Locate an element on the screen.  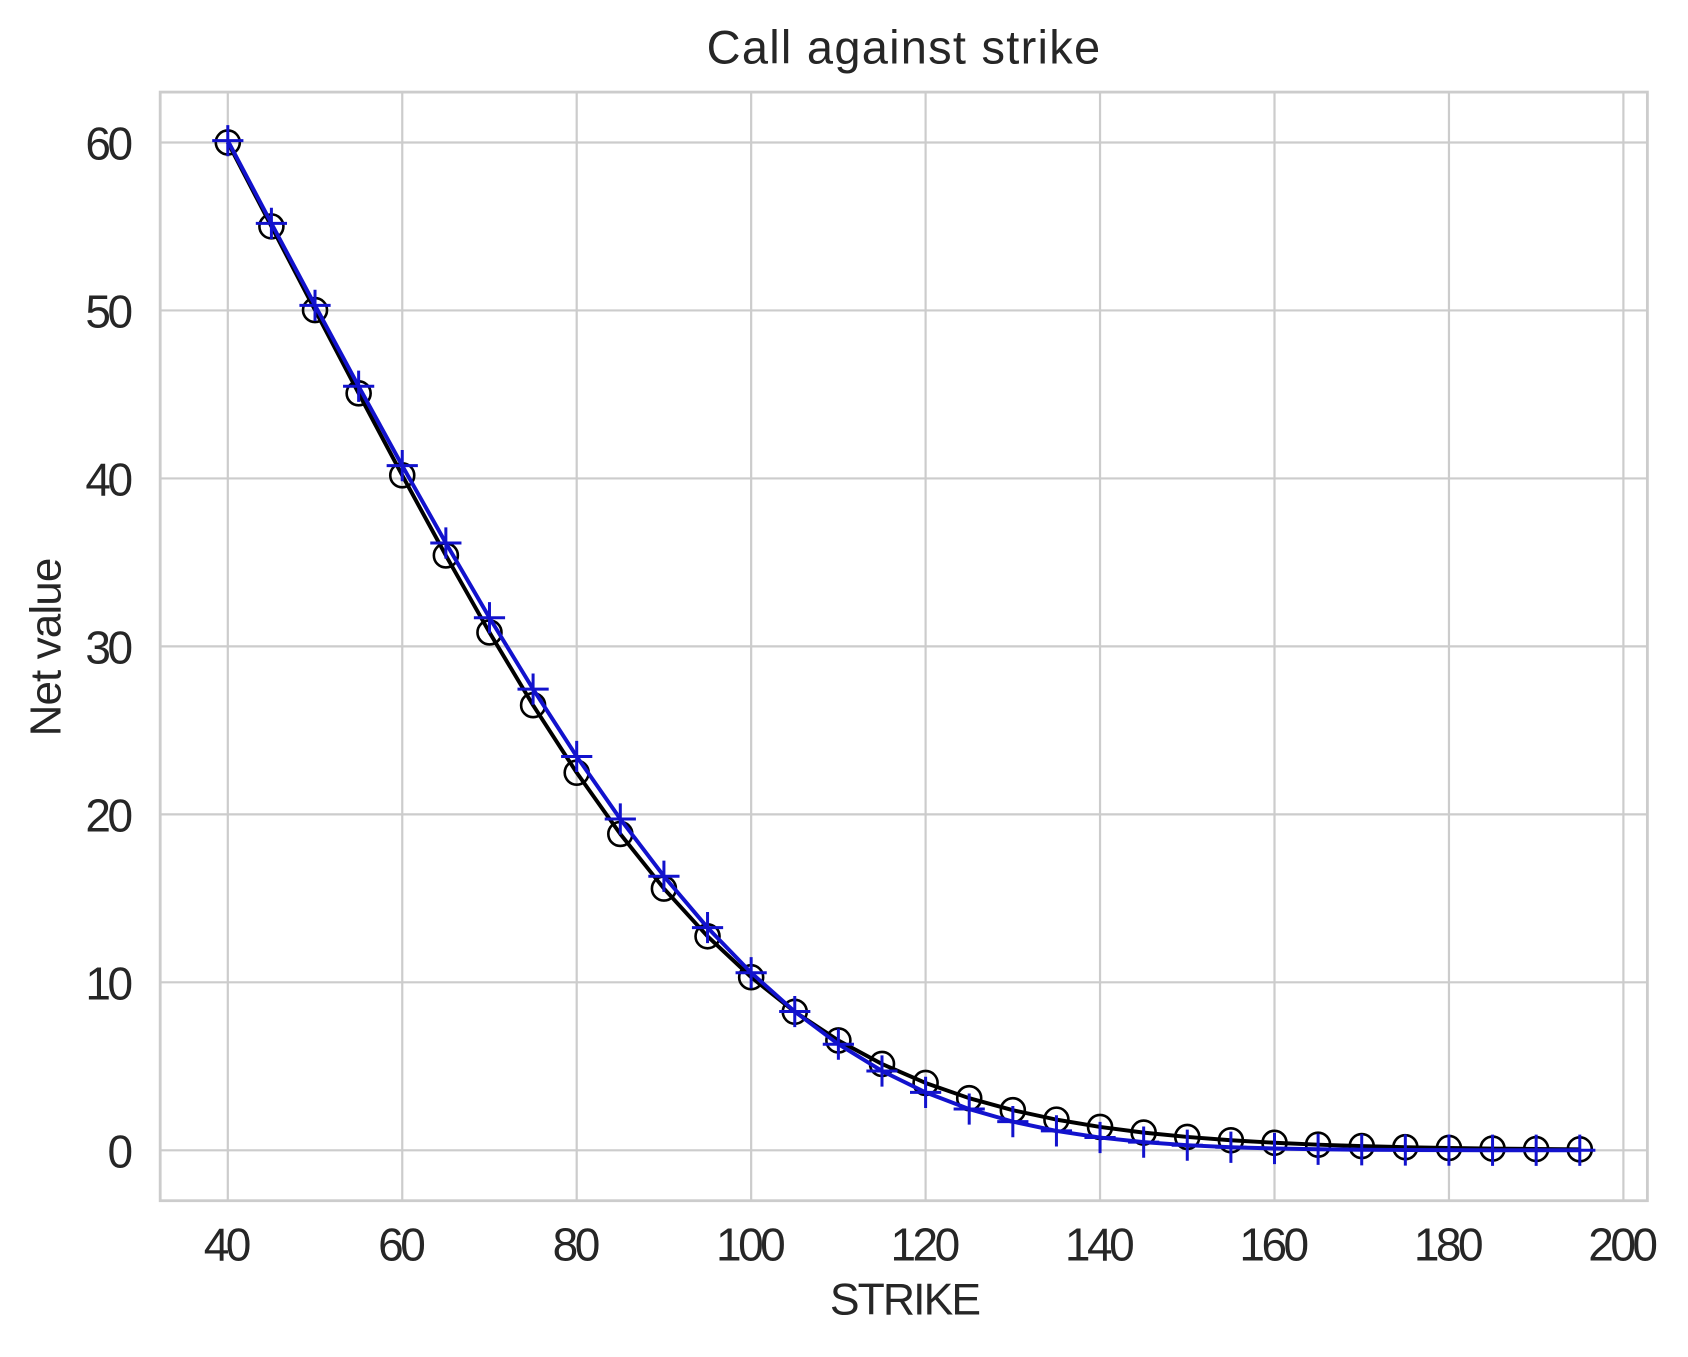
svg-text: Net value is located at coordinates (46, 648).